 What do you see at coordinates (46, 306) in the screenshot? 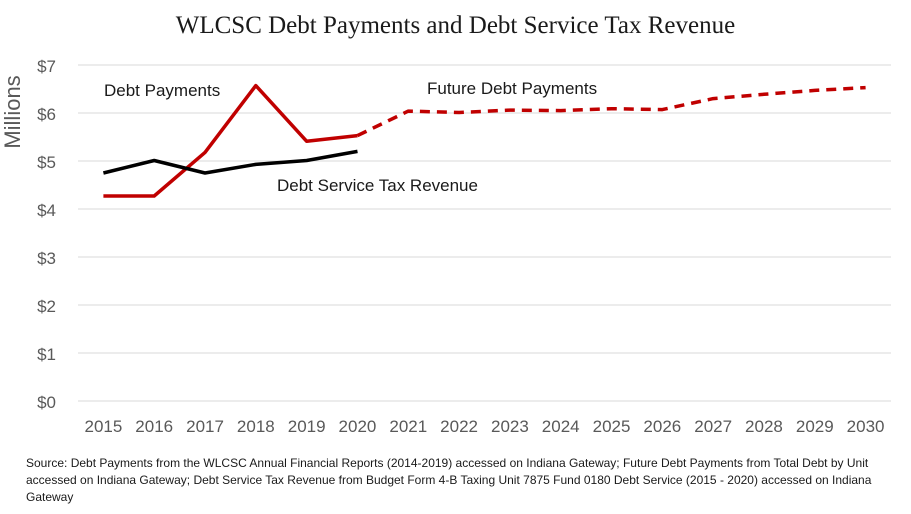
I see `y-tick-label: $2` at bounding box center [46, 306].